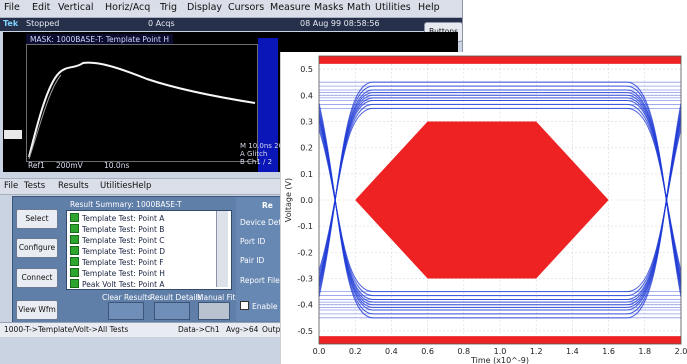 This screenshot has width=687, height=364. What do you see at coordinates (500, 351) in the screenshot?
I see `x-tick-label: 1.0` at bounding box center [500, 351].